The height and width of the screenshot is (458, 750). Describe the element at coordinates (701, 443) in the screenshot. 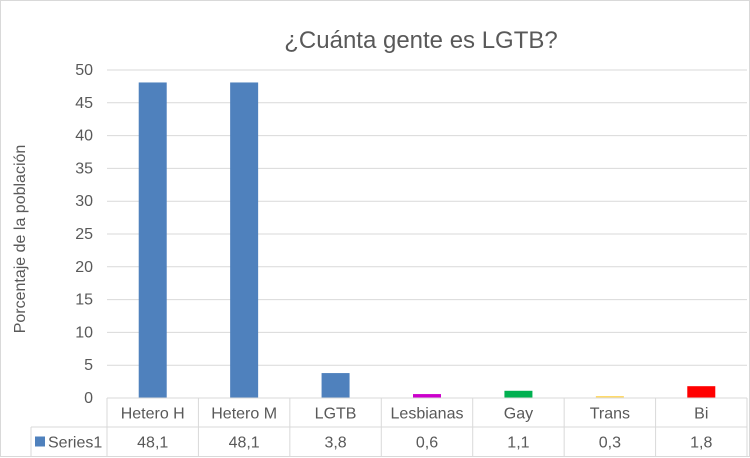

I see `data-value-label: 1,8` at that location.